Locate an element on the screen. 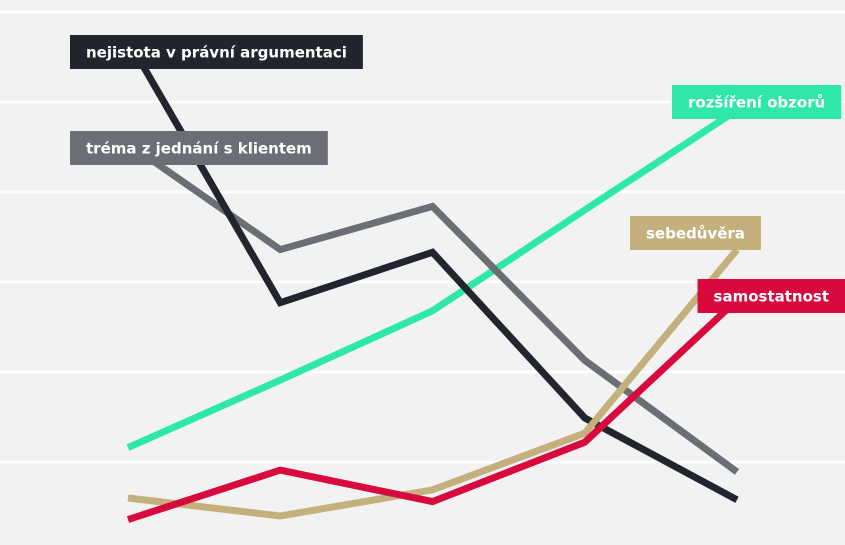  series-label: sebedůvěra is located at coordinates (695, 234).